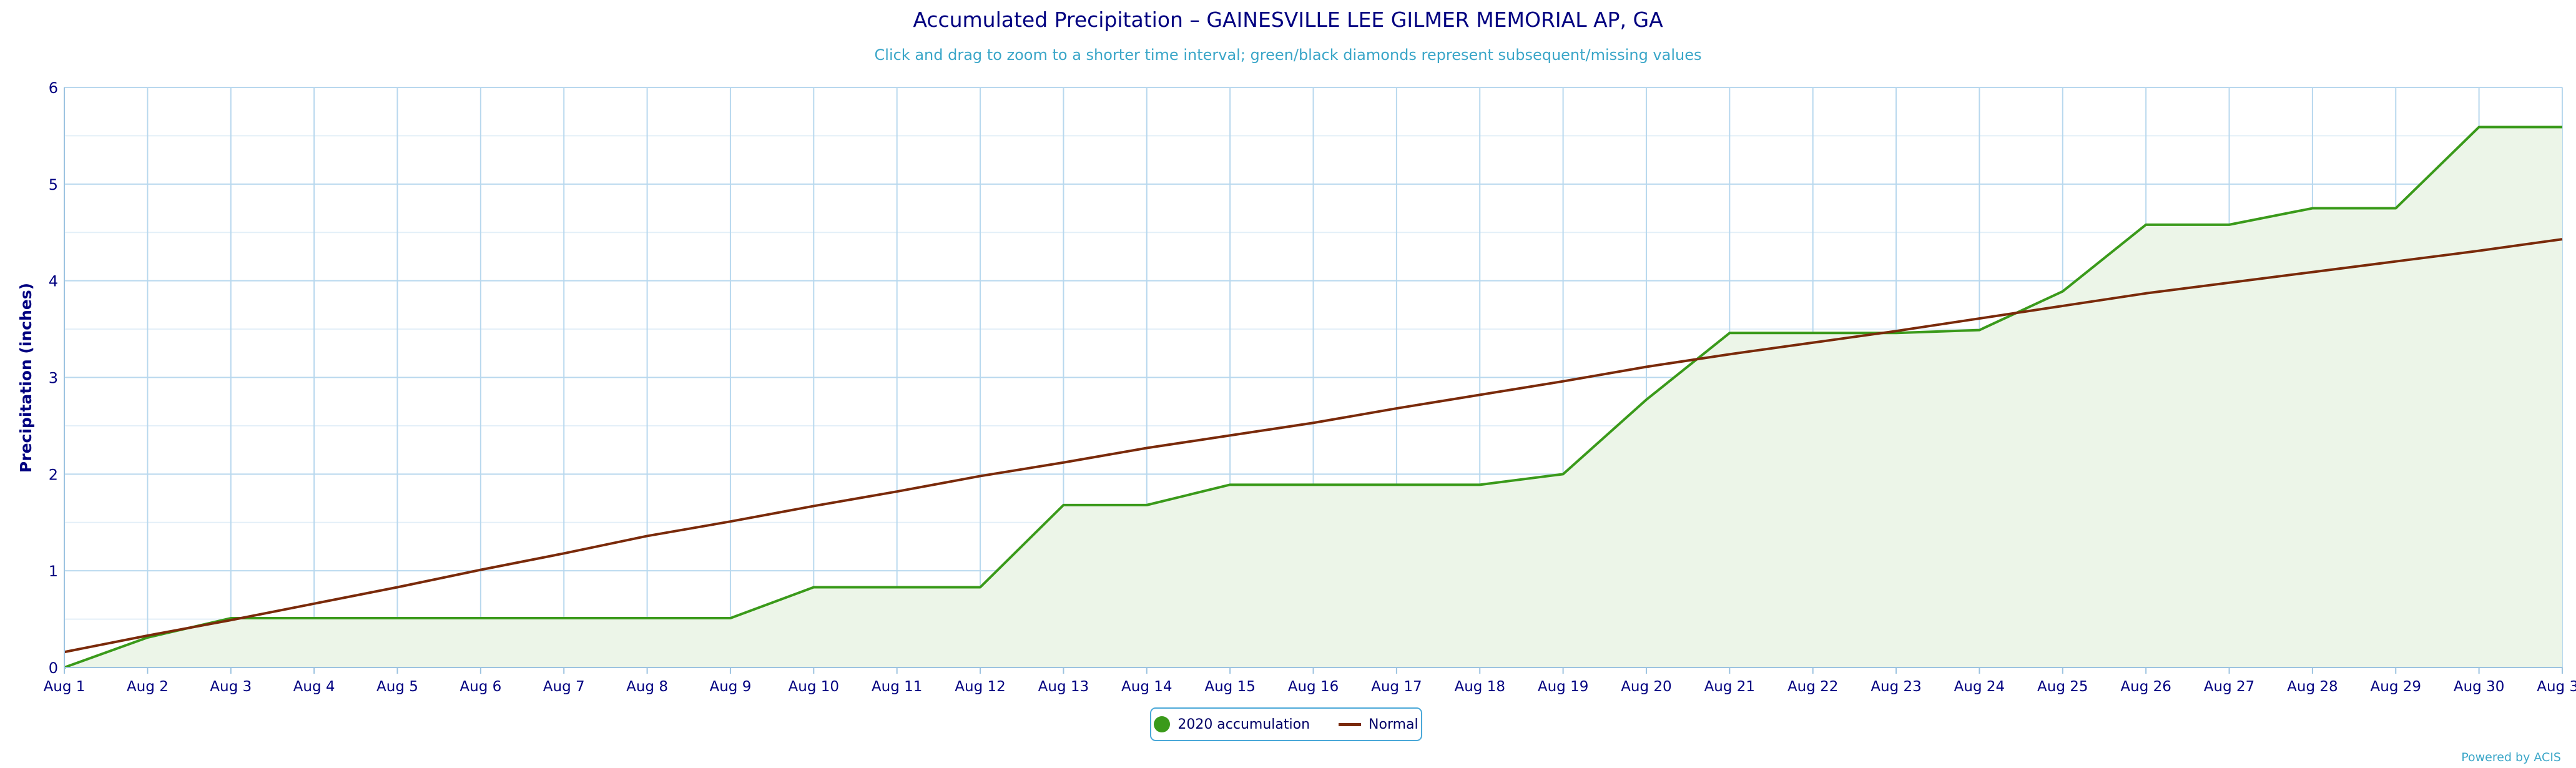  Describe the element at coordinates (564, 687) in the screenshot. I see `x-tick-label: Aug 7` at that location.